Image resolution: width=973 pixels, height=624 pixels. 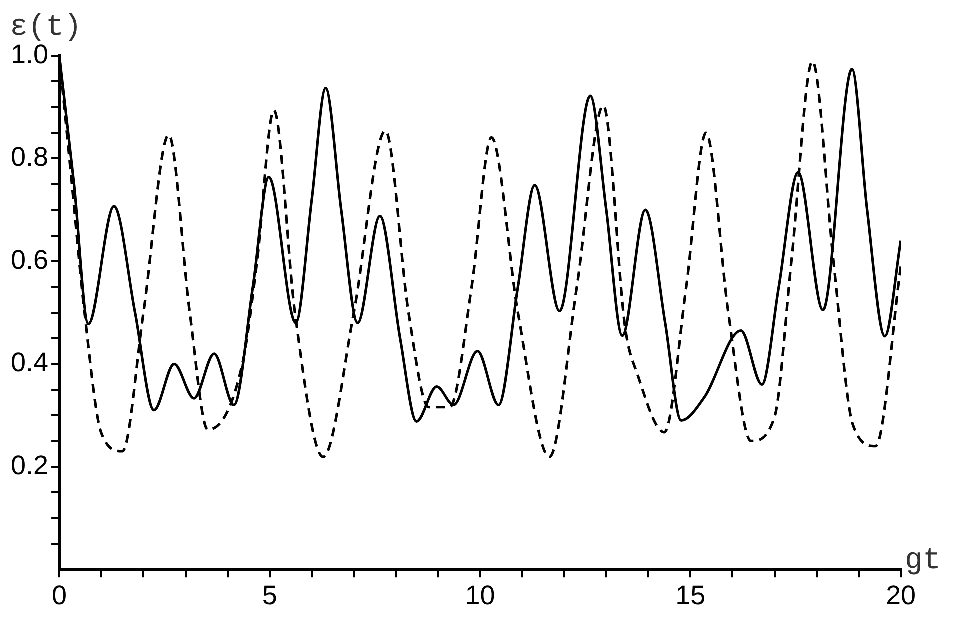 I want to click on x-tick-label: 20, so click(x=901, y=595).